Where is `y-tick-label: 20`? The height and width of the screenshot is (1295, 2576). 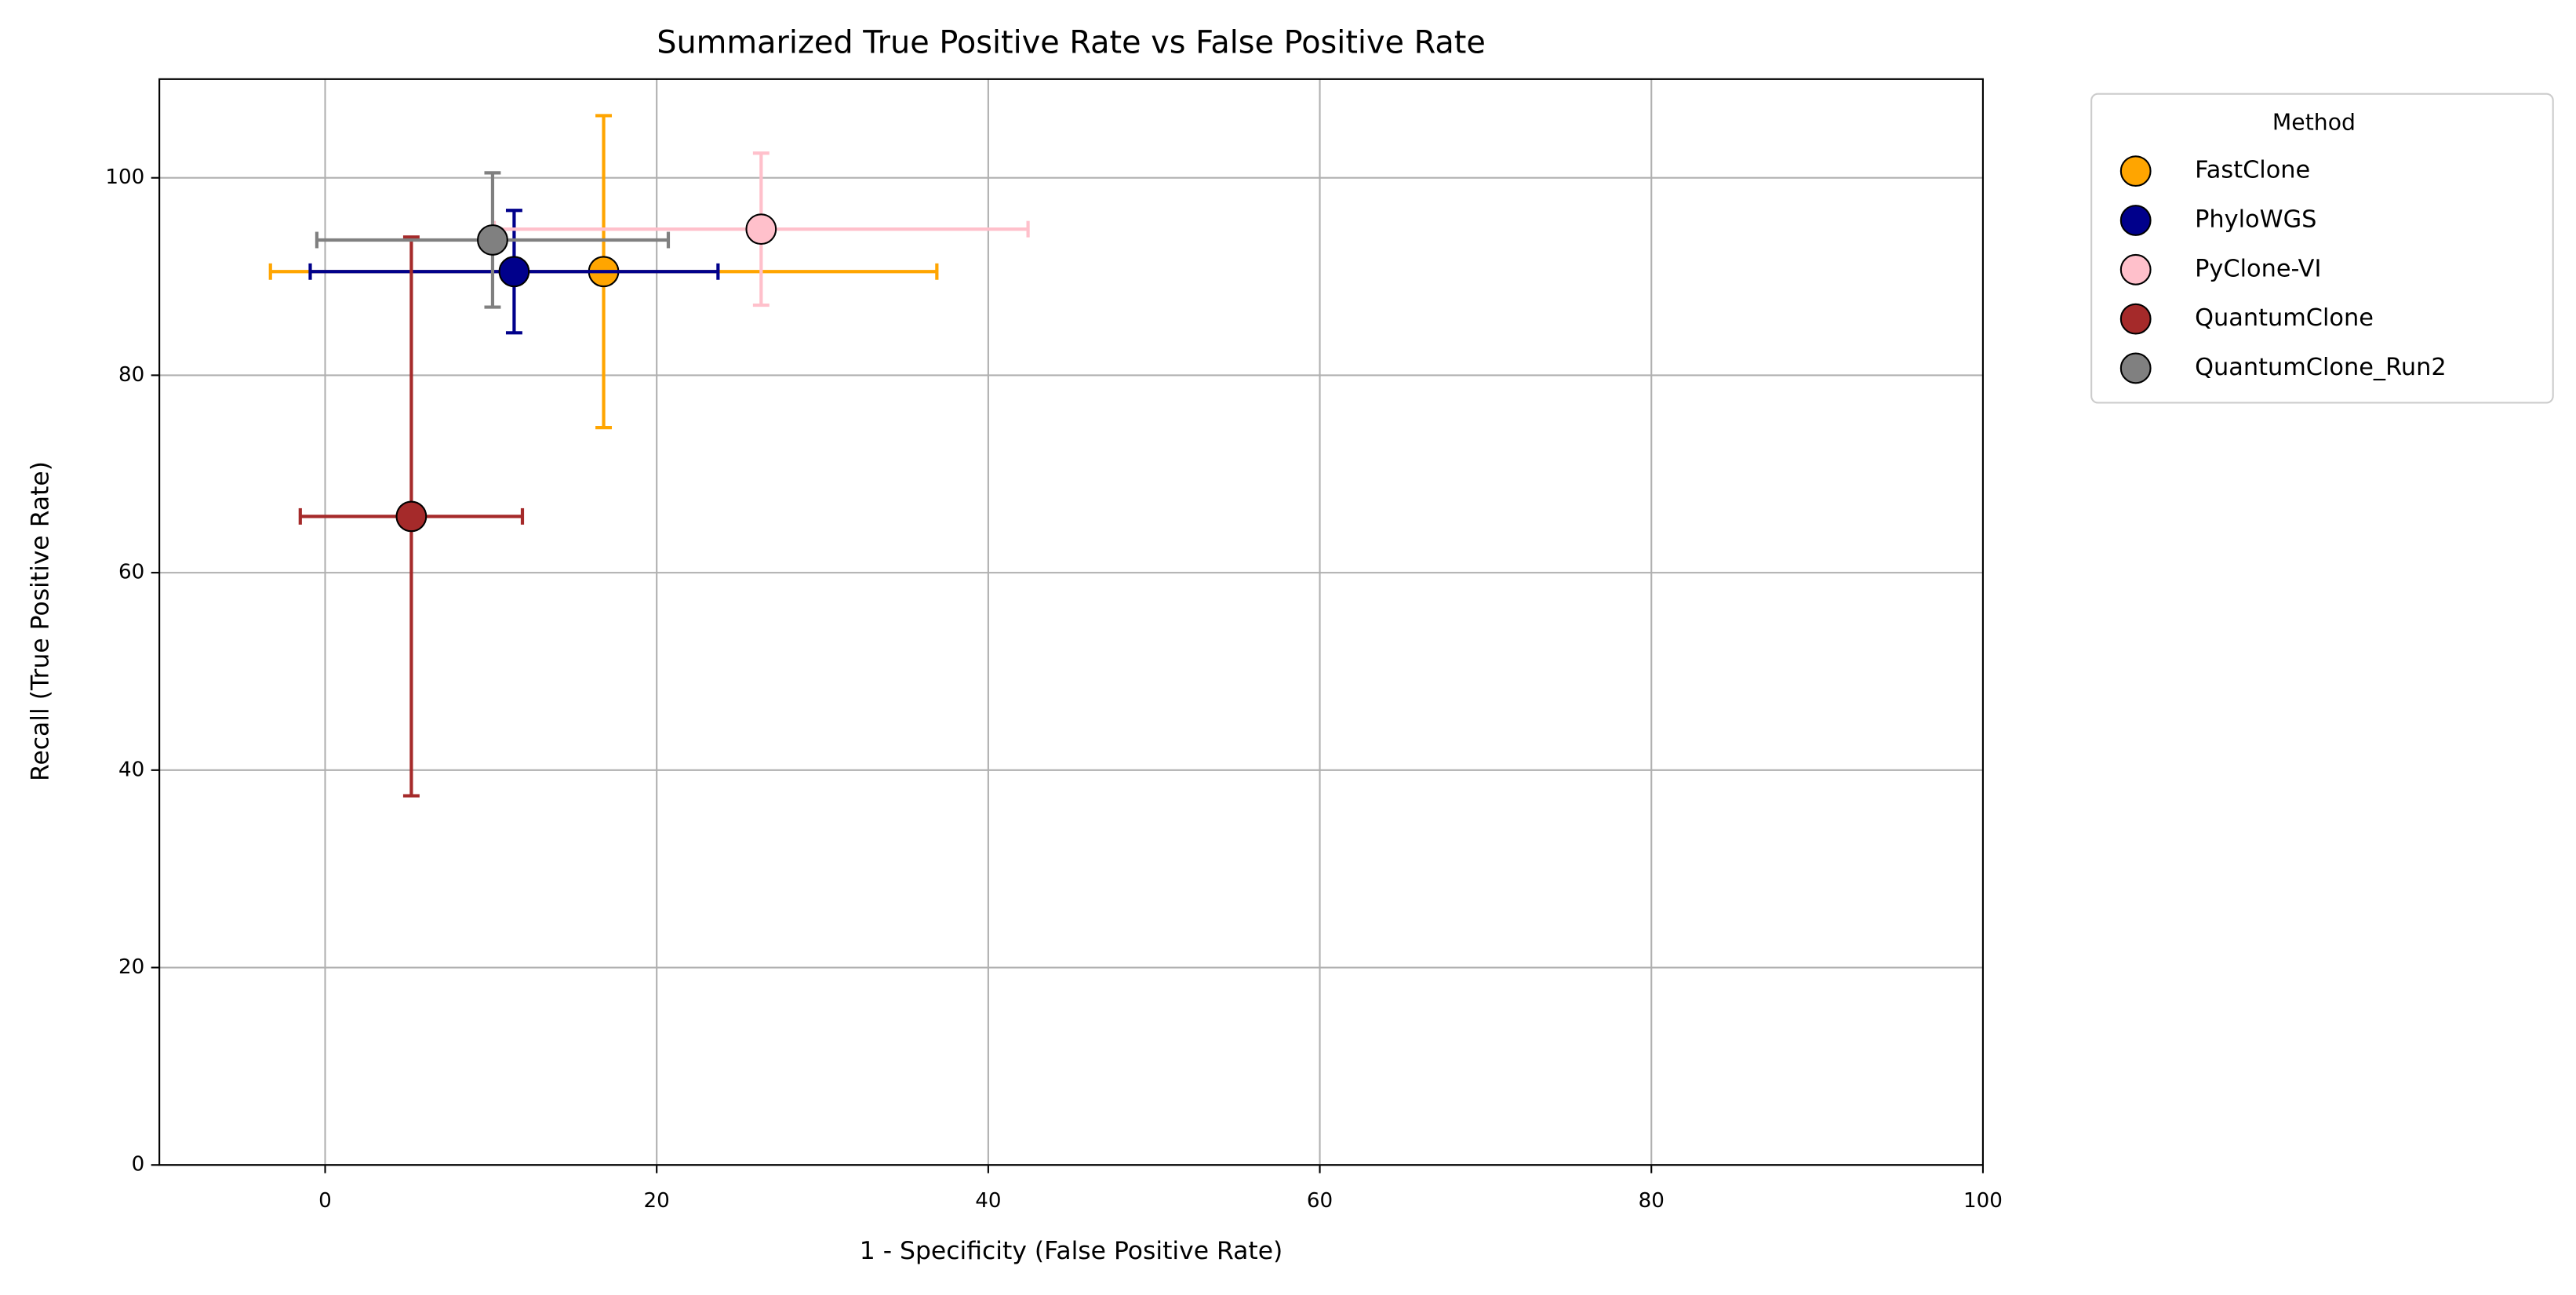
y-tick-label: 20 is located at coordinates (131, 967).